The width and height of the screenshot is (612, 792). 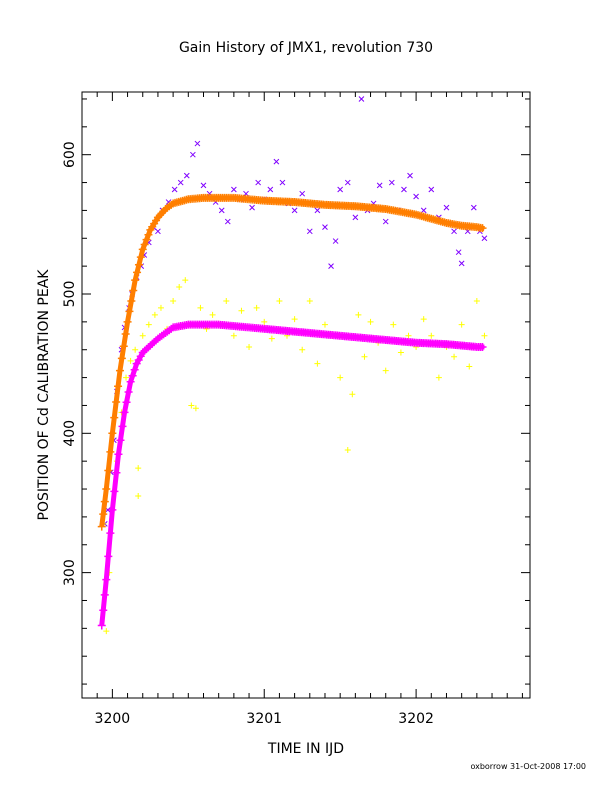 I want to click on y-tick-label: 400, so click(x=70, y=433).